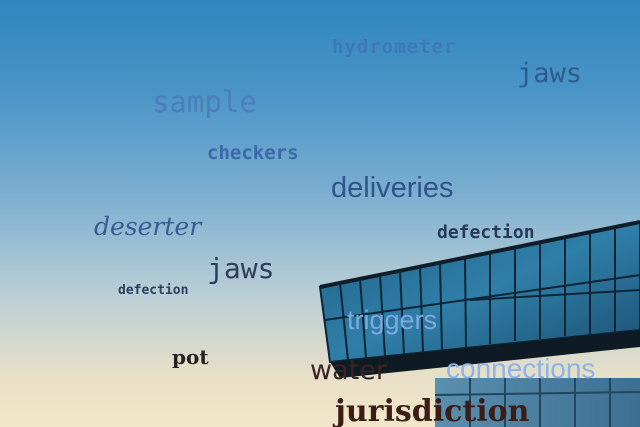  I want to click on word-triggers: triggers, so click(392, 320).